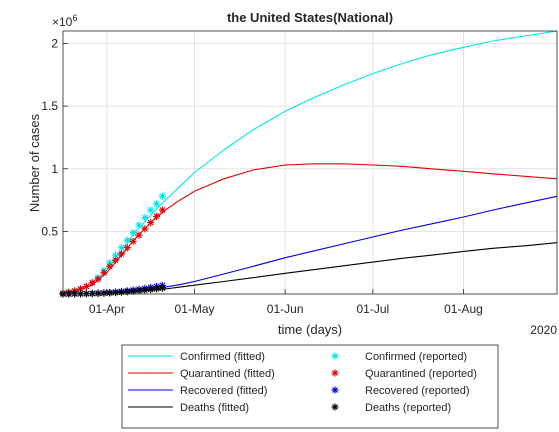 The height and width of the screenshot is (432, 559). What do you see at coordinates (74, 18) in the screenshot?
I see `exponent-power: 6` at bounding box center [74, 18].